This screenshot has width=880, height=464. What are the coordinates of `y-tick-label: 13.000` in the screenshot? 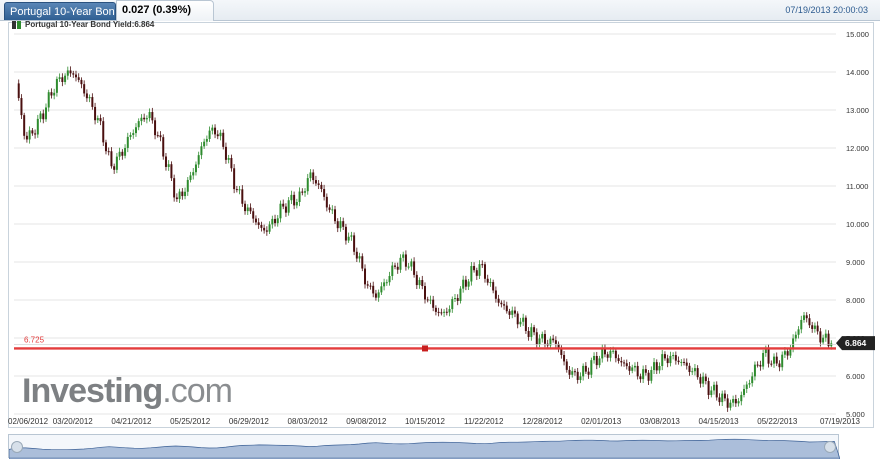 It's located at (857, 110).